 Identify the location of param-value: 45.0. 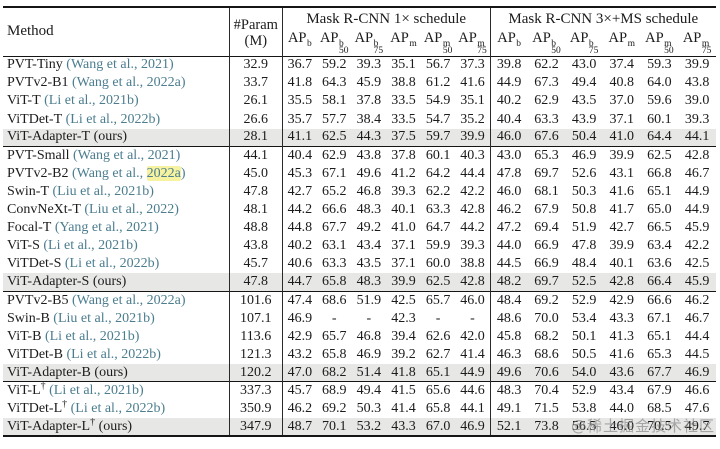
(256, 173).